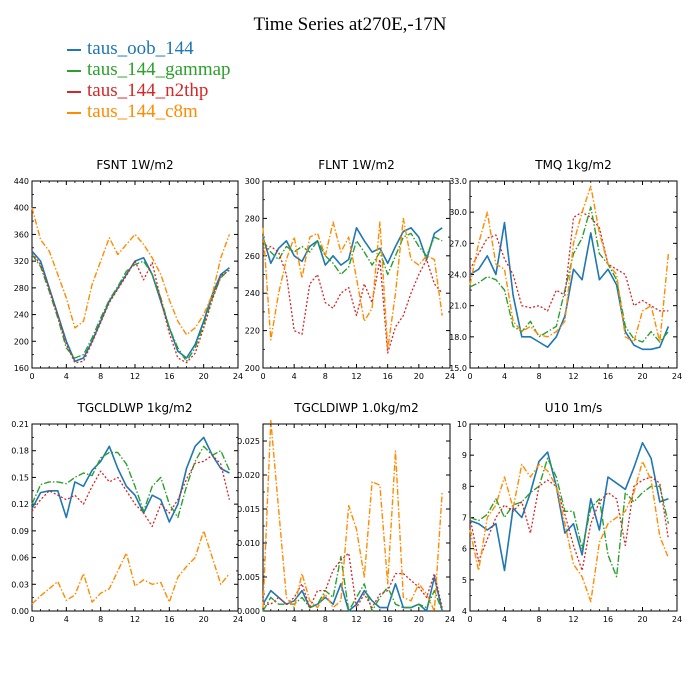  Describe the element at coordinates (350, 24) in the screenshot. I see `page-title: Time Series at270E,-17N` at that location.